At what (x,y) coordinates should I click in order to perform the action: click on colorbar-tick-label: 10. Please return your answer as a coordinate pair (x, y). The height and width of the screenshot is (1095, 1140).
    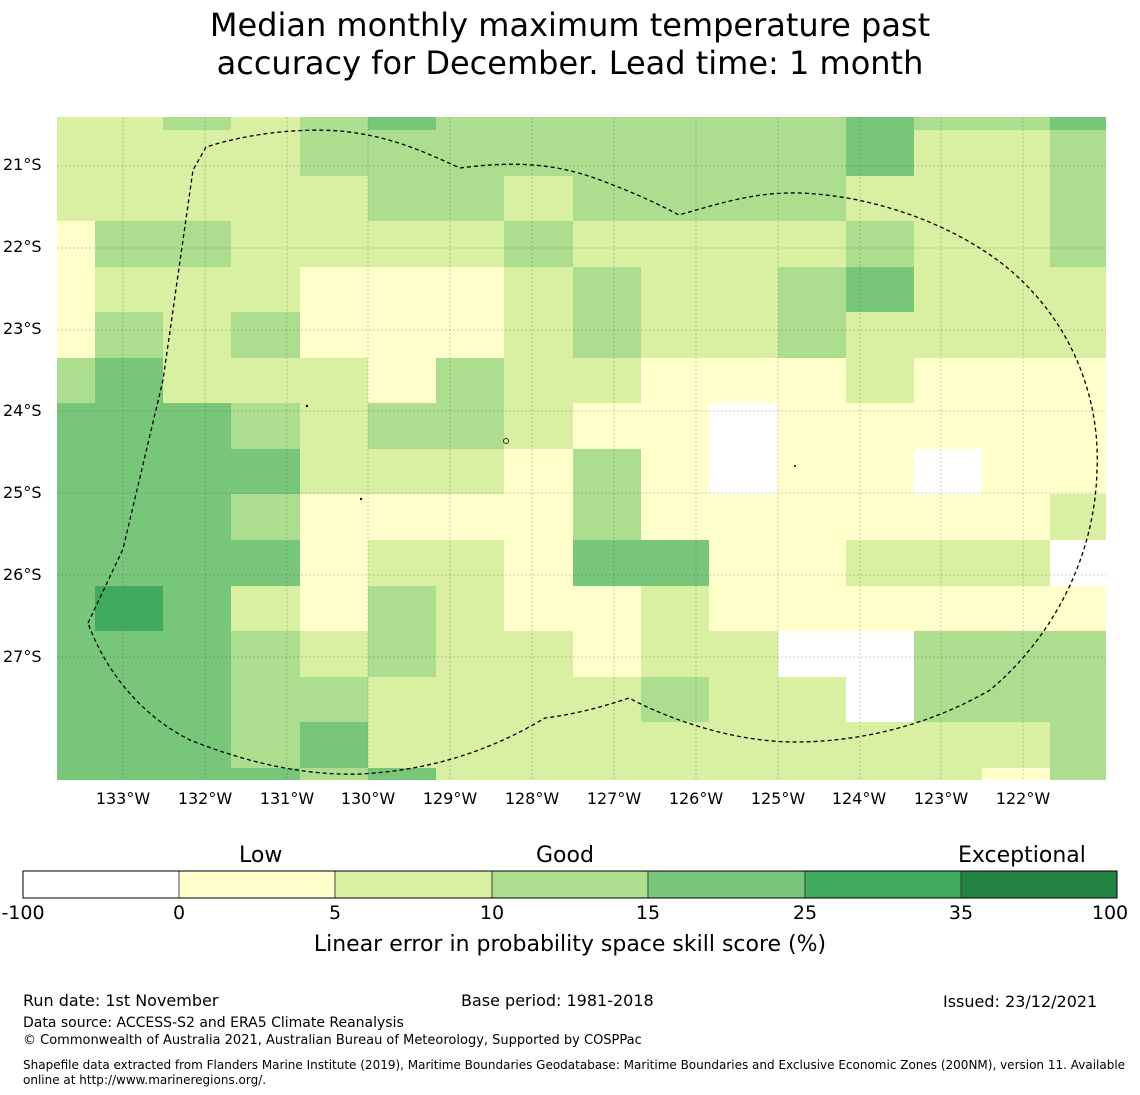
    Looking at the image, I should click on (492, 913).